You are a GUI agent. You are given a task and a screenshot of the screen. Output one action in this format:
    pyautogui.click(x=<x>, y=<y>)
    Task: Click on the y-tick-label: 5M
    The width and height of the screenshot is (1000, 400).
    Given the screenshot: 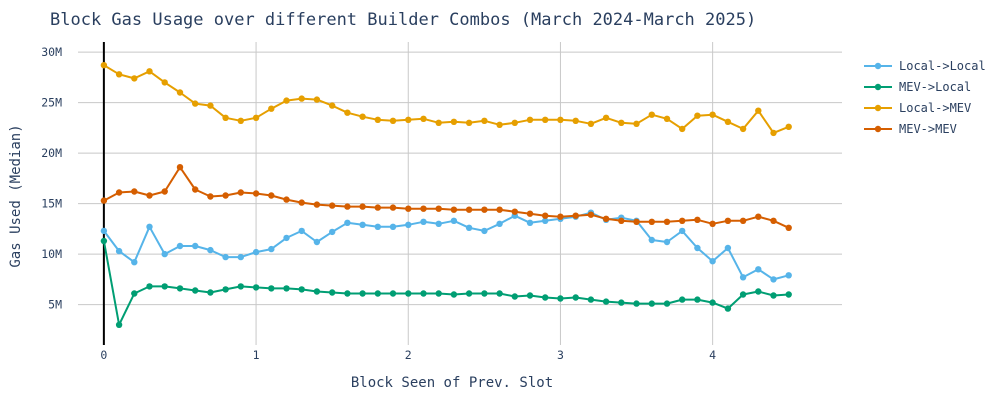 What is the action you would take?
    pyautogui.click(x=55, y=305)
    